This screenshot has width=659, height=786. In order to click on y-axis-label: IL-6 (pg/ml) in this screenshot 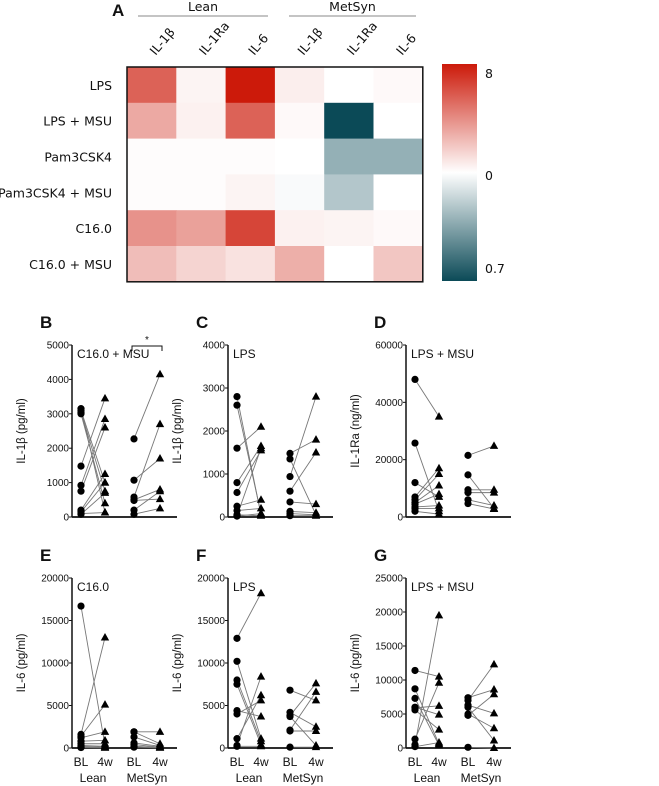, I will do `click(22, 662)`.